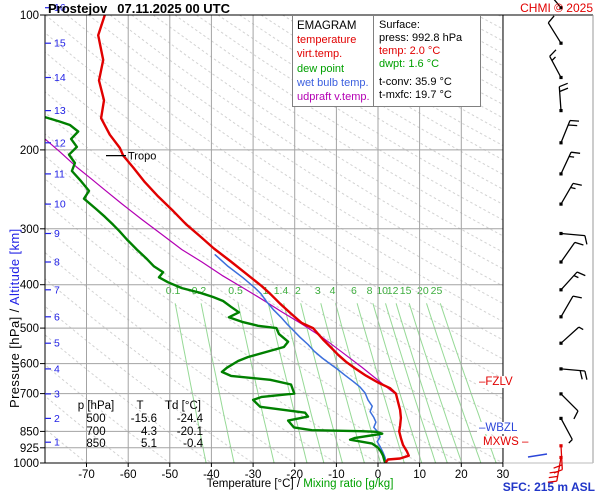 The width and height of the screenshot is (600, 500). I want to click on svg-text: 600, so click(29, 365).